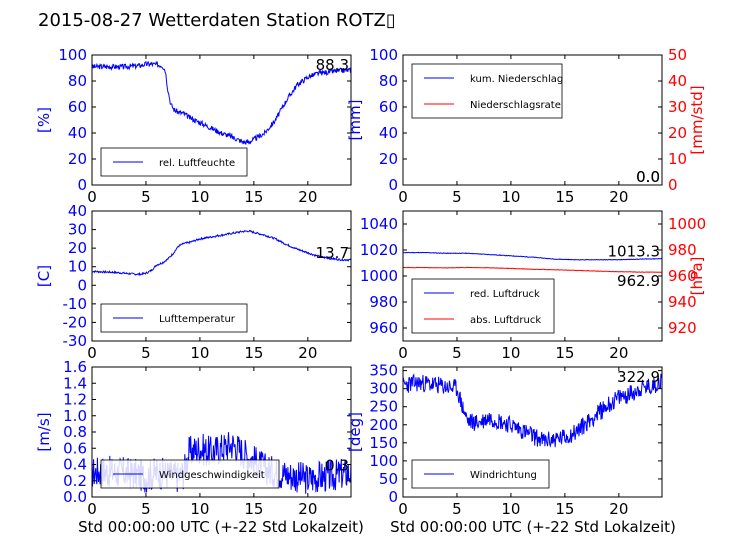 The height and width of the screenshot is (552, 736). I want to click on precipitation-last-value-2: 0.0, so click(648, 177).